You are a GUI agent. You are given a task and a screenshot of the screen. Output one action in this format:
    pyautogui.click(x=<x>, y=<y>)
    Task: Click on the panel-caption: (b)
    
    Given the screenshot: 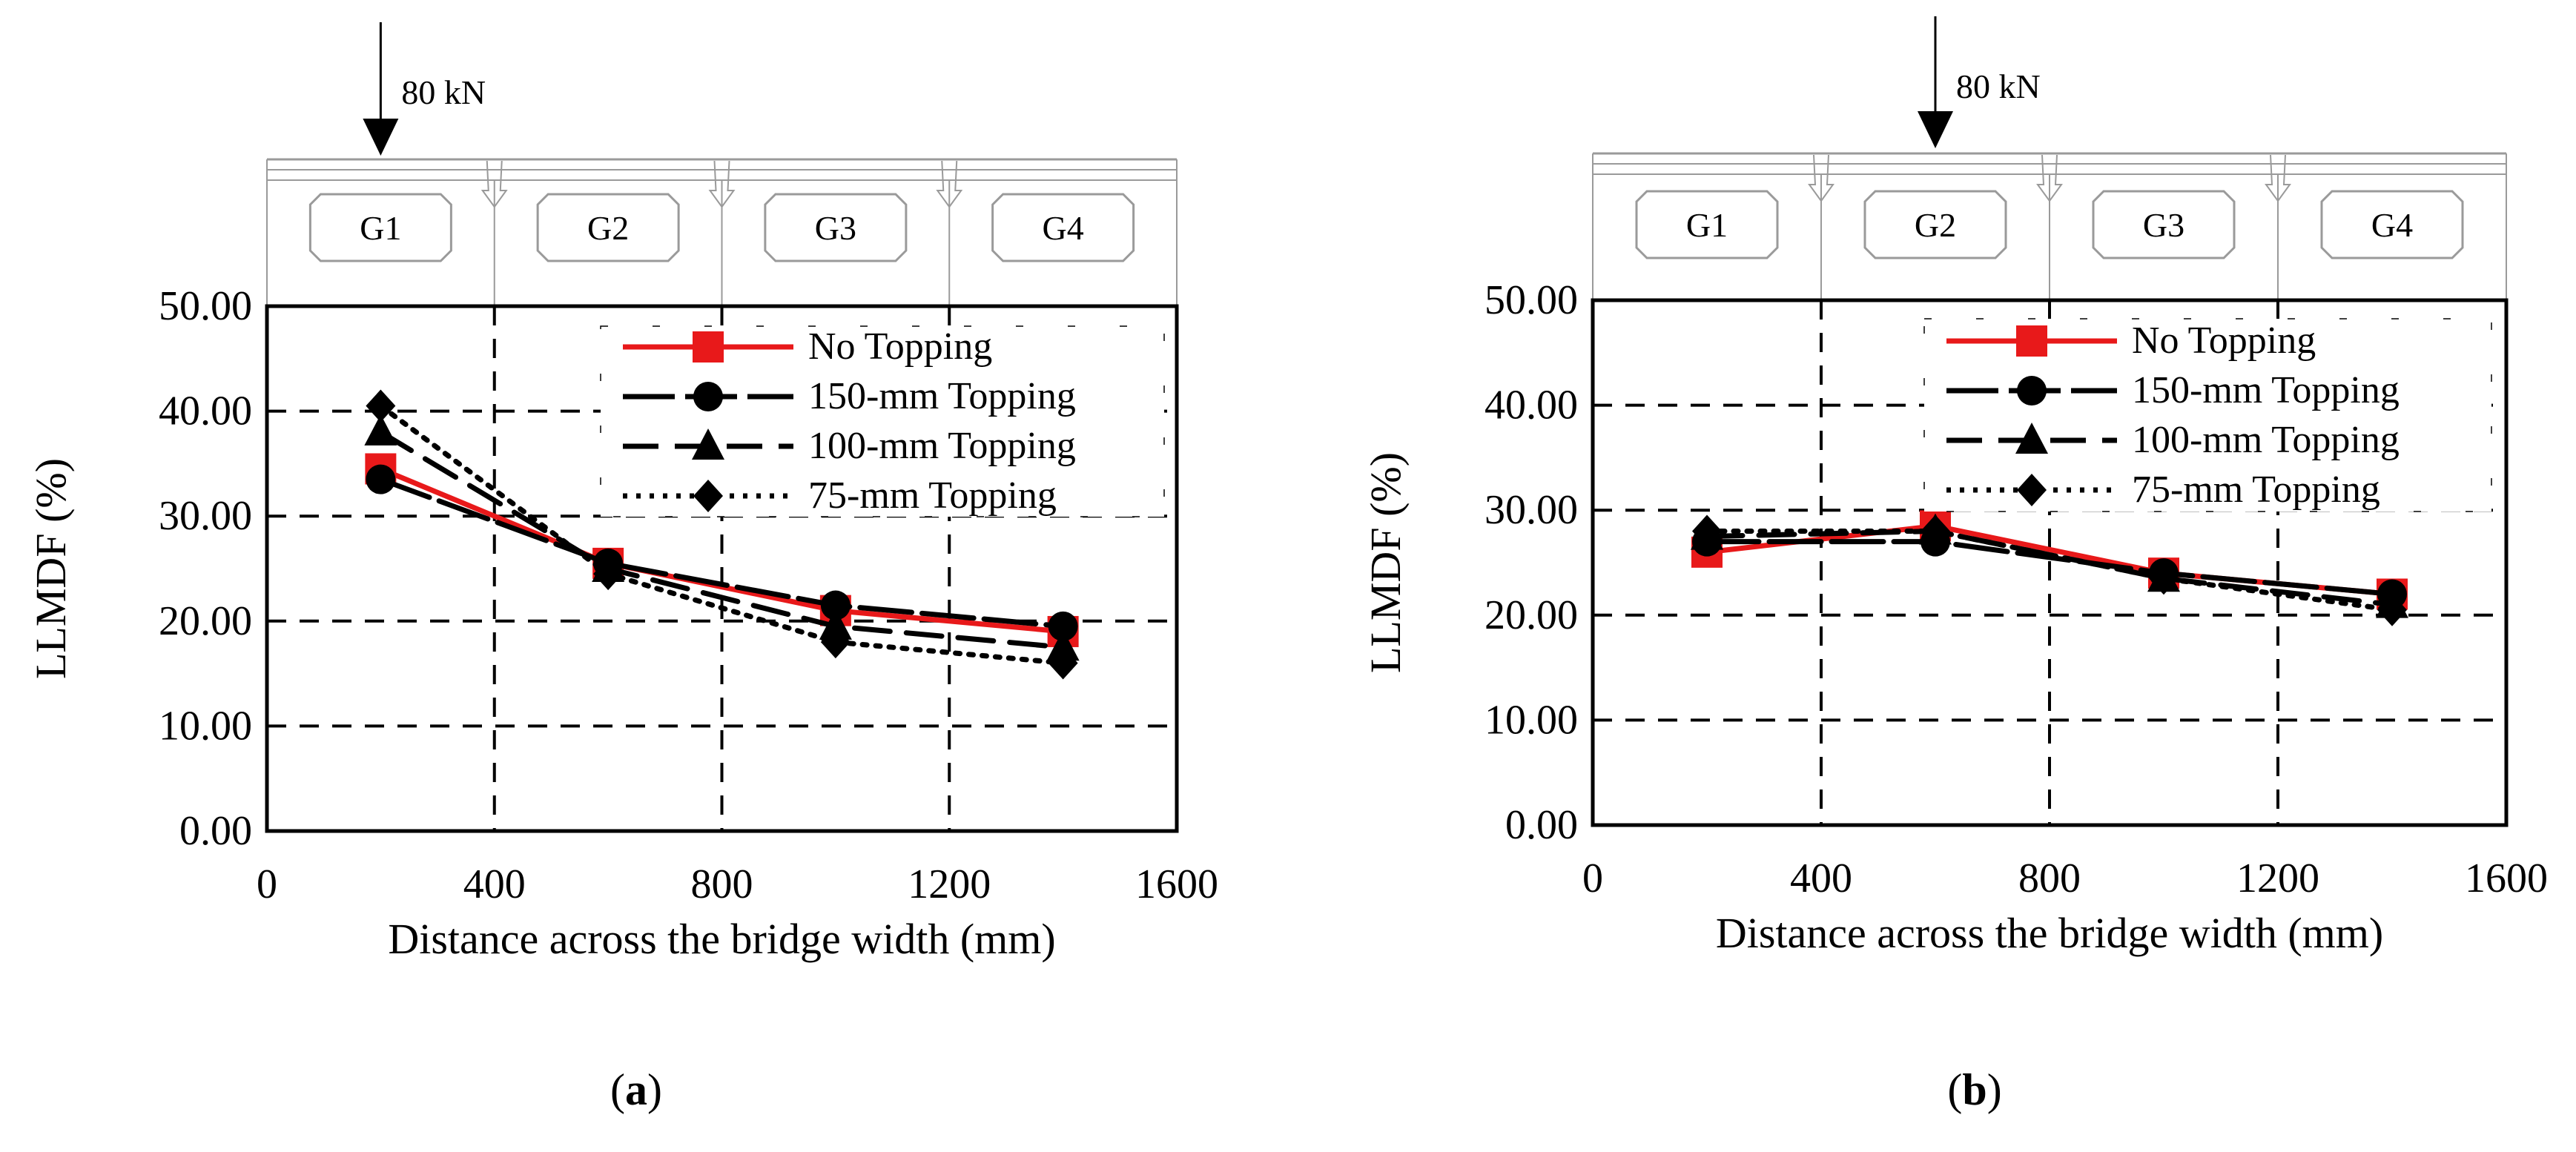 What is the action you would take?
    pyautogui.click(x=1974, y=1089)
    